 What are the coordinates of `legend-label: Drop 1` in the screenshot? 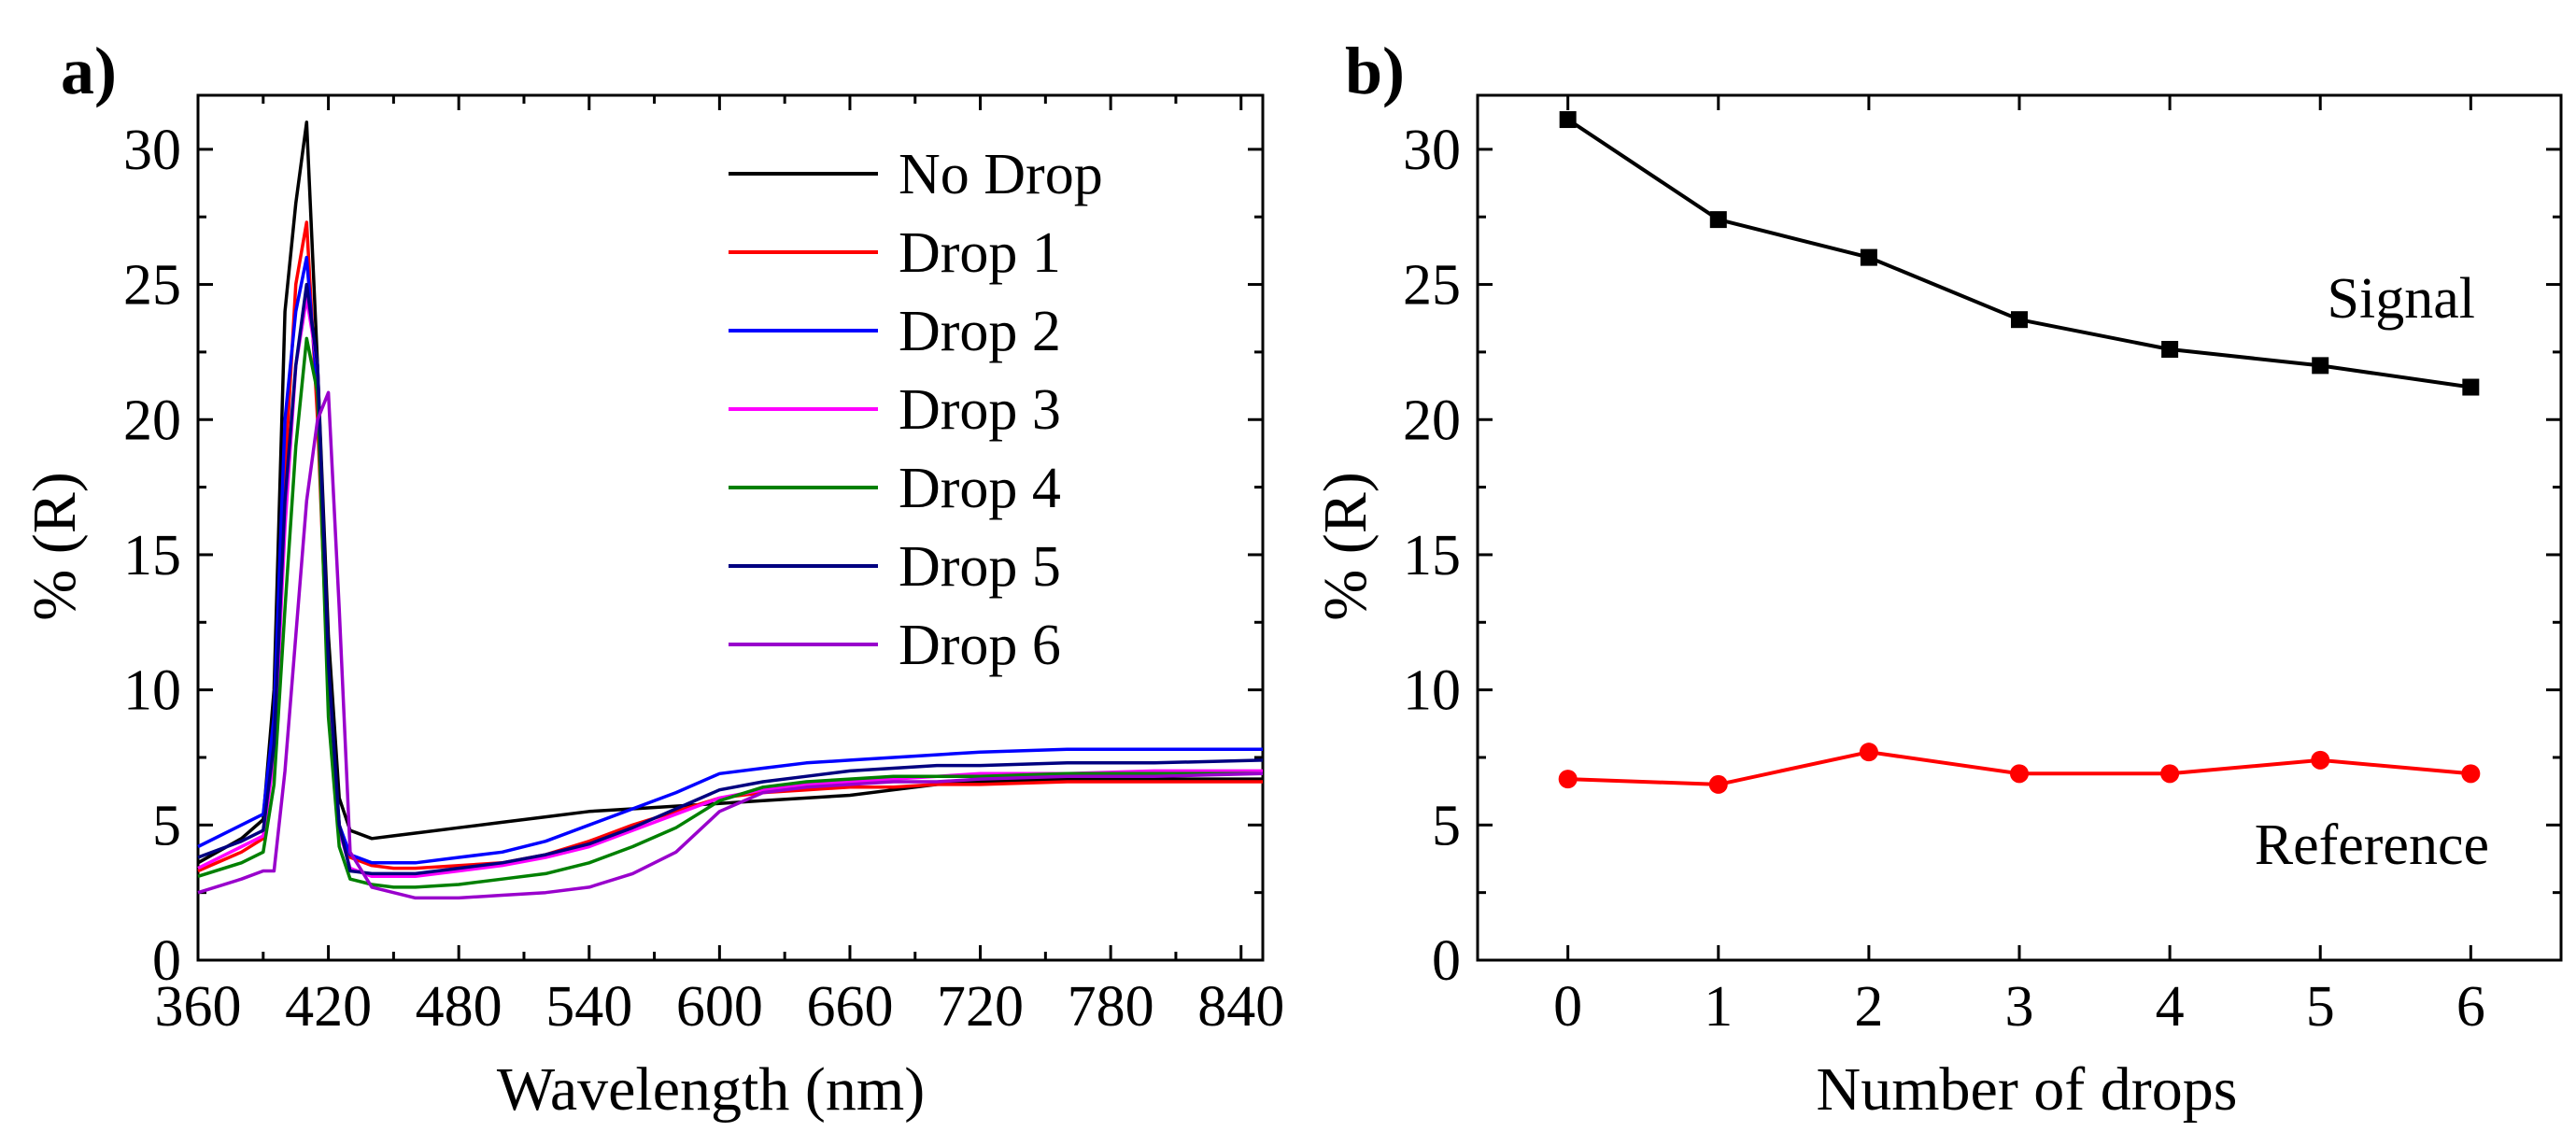 It's located at (980, 253).